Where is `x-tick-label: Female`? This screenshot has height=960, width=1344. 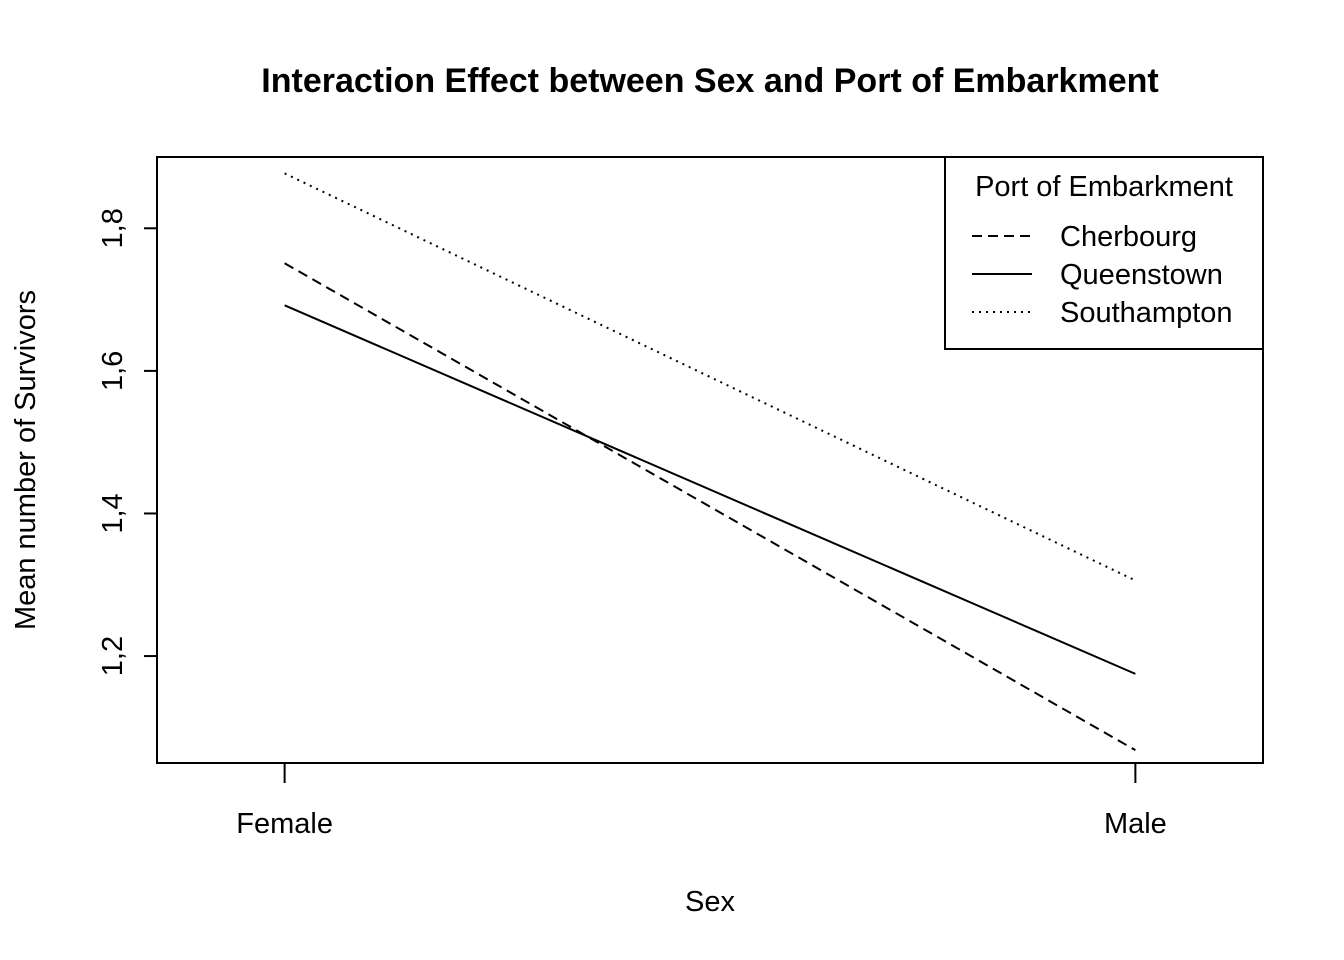
x-tick-label: Female is located at coordinates (284, 824).